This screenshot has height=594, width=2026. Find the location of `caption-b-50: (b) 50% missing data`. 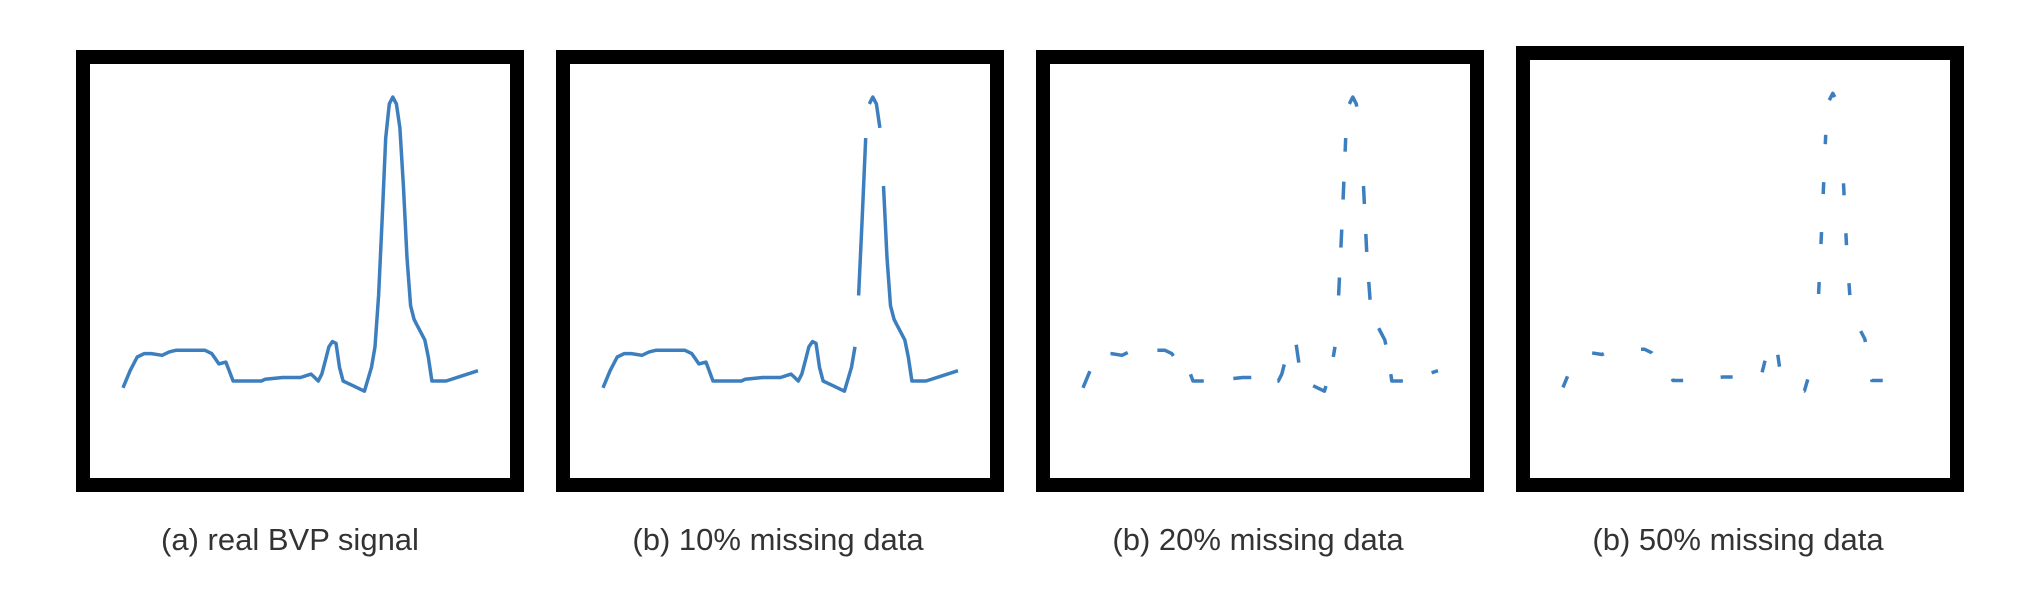

caption-b-50: (b) 50% missing data is located at coordinates (1738, 539).